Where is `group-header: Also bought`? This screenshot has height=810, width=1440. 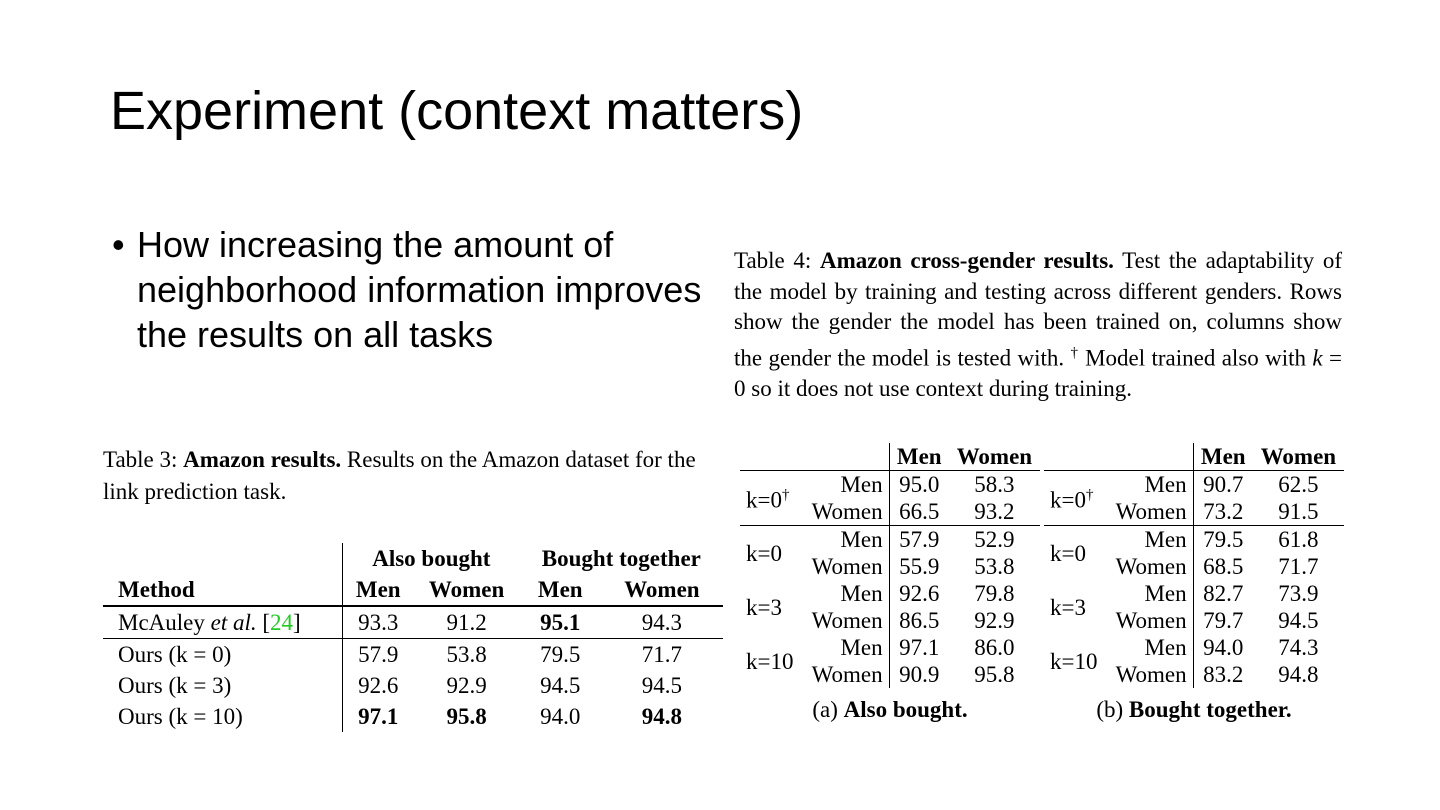
group-header: Also bought is located at coordinates (431, 558).